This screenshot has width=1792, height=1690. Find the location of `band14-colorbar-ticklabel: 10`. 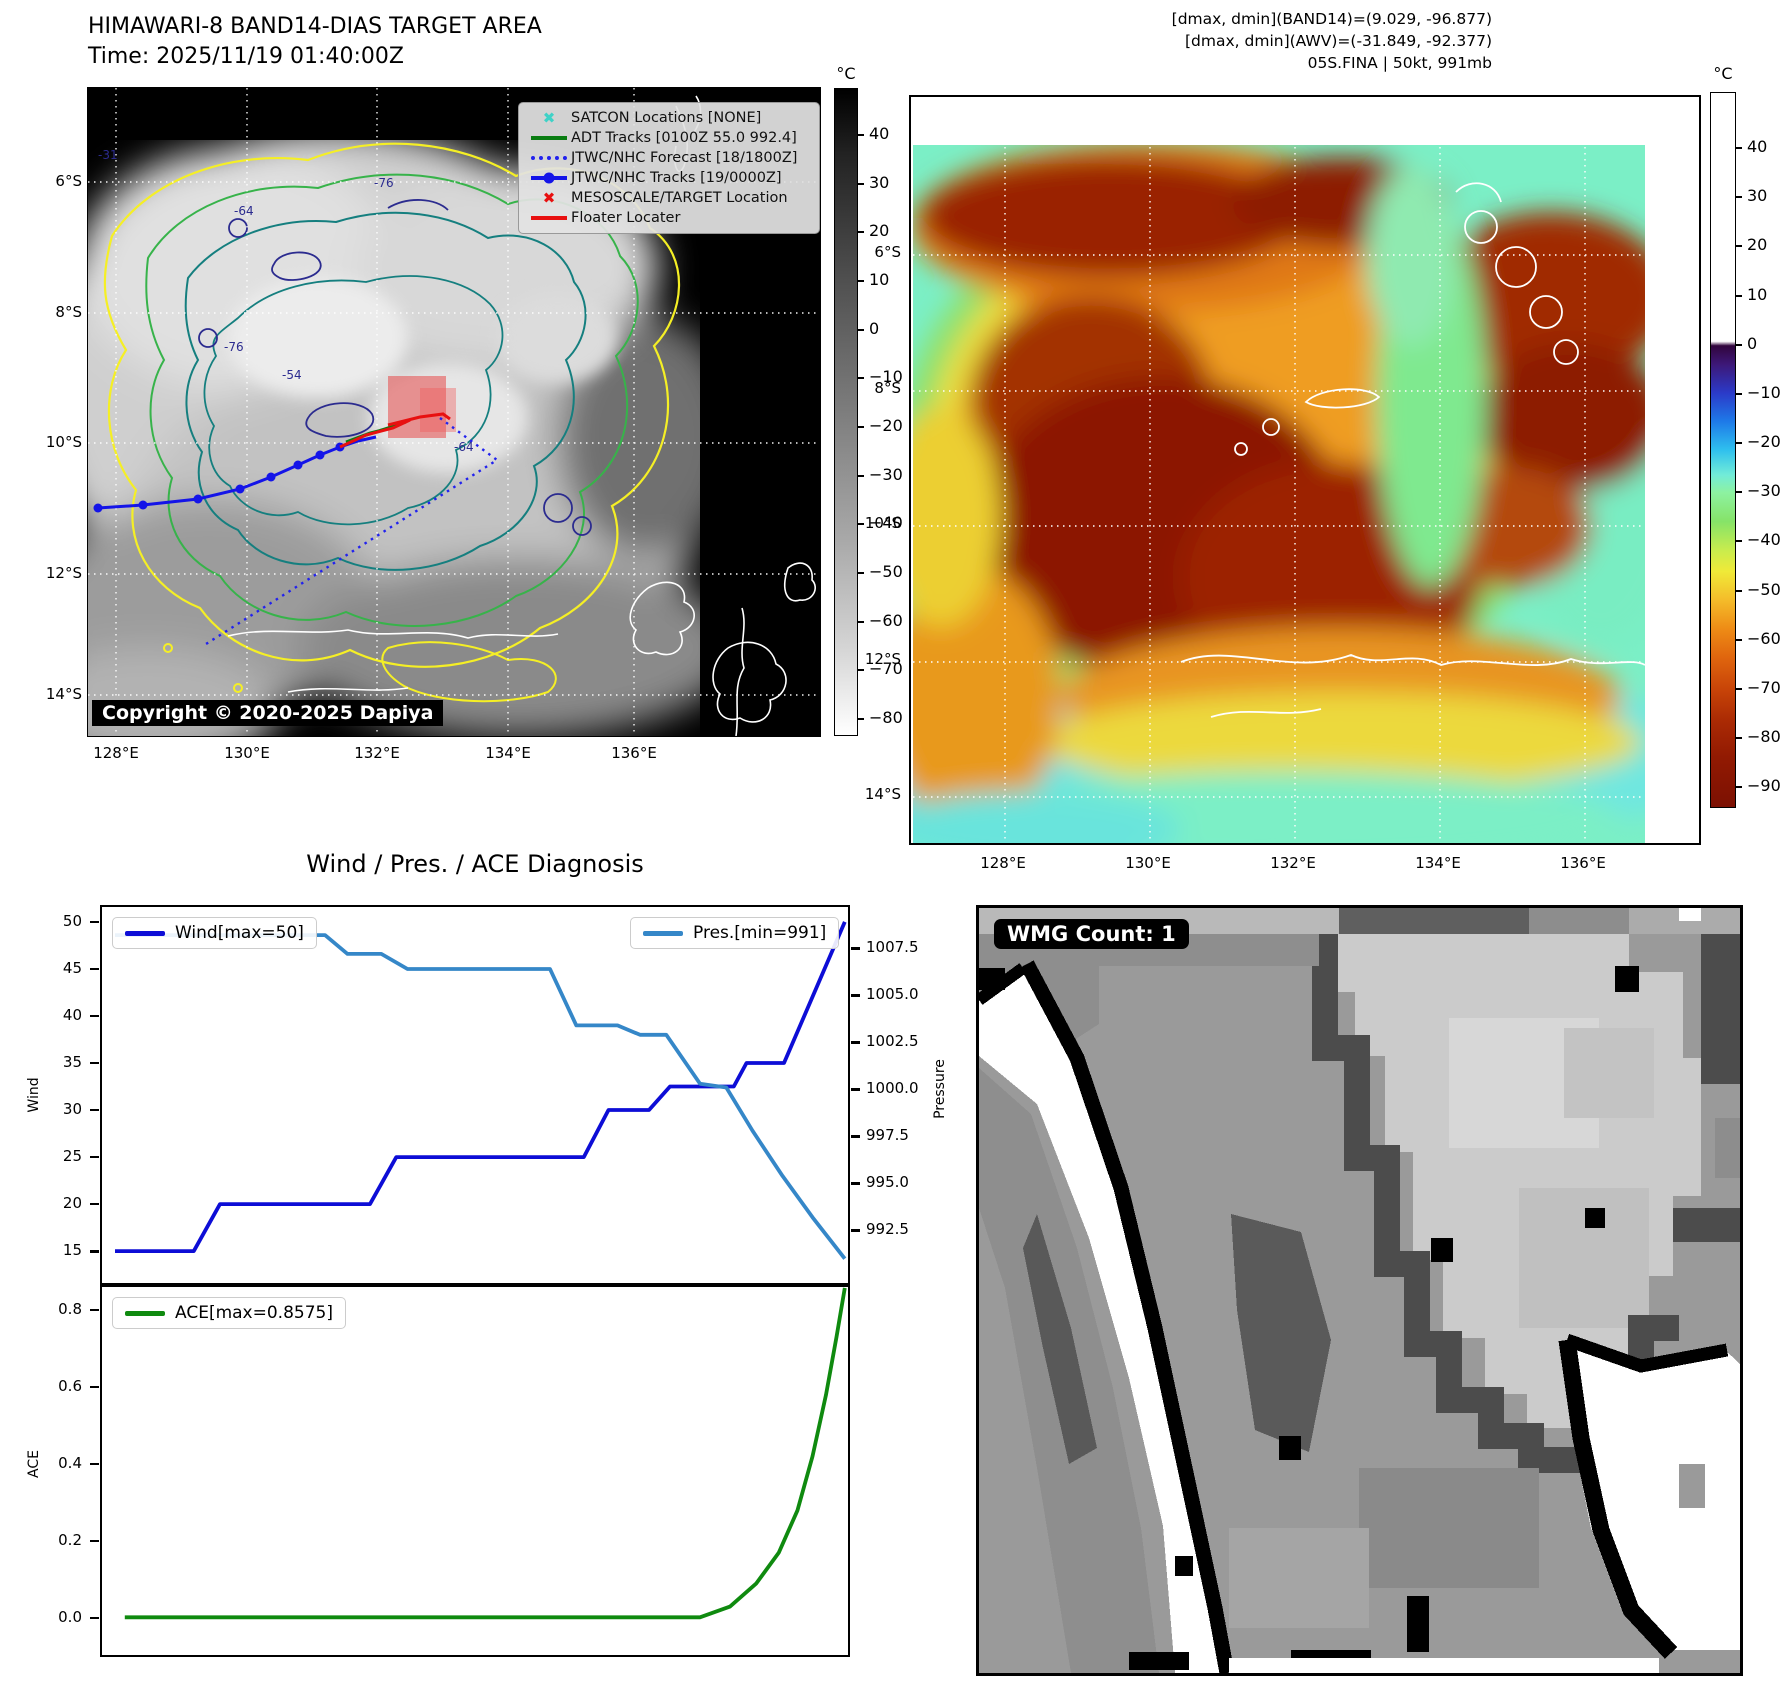

band14-colorbar-ticklabel: 10 is located at coordinates (879, 279).